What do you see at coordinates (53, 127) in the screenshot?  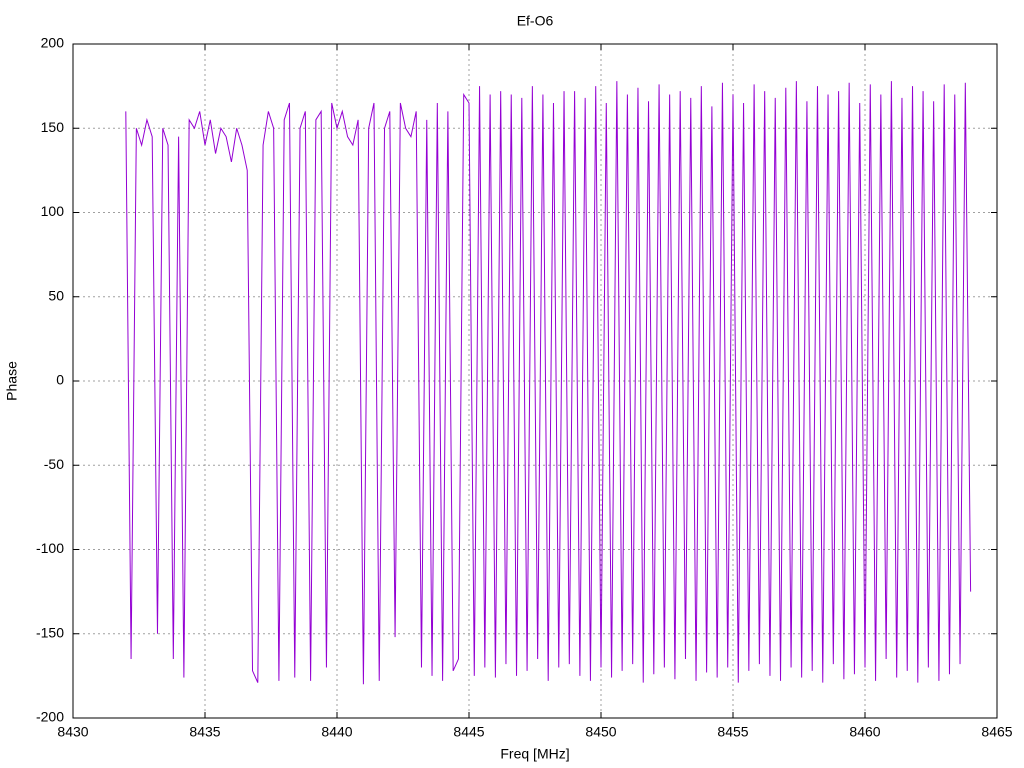 I see `y-tick-label: 150` at bounding box center [53, 127].